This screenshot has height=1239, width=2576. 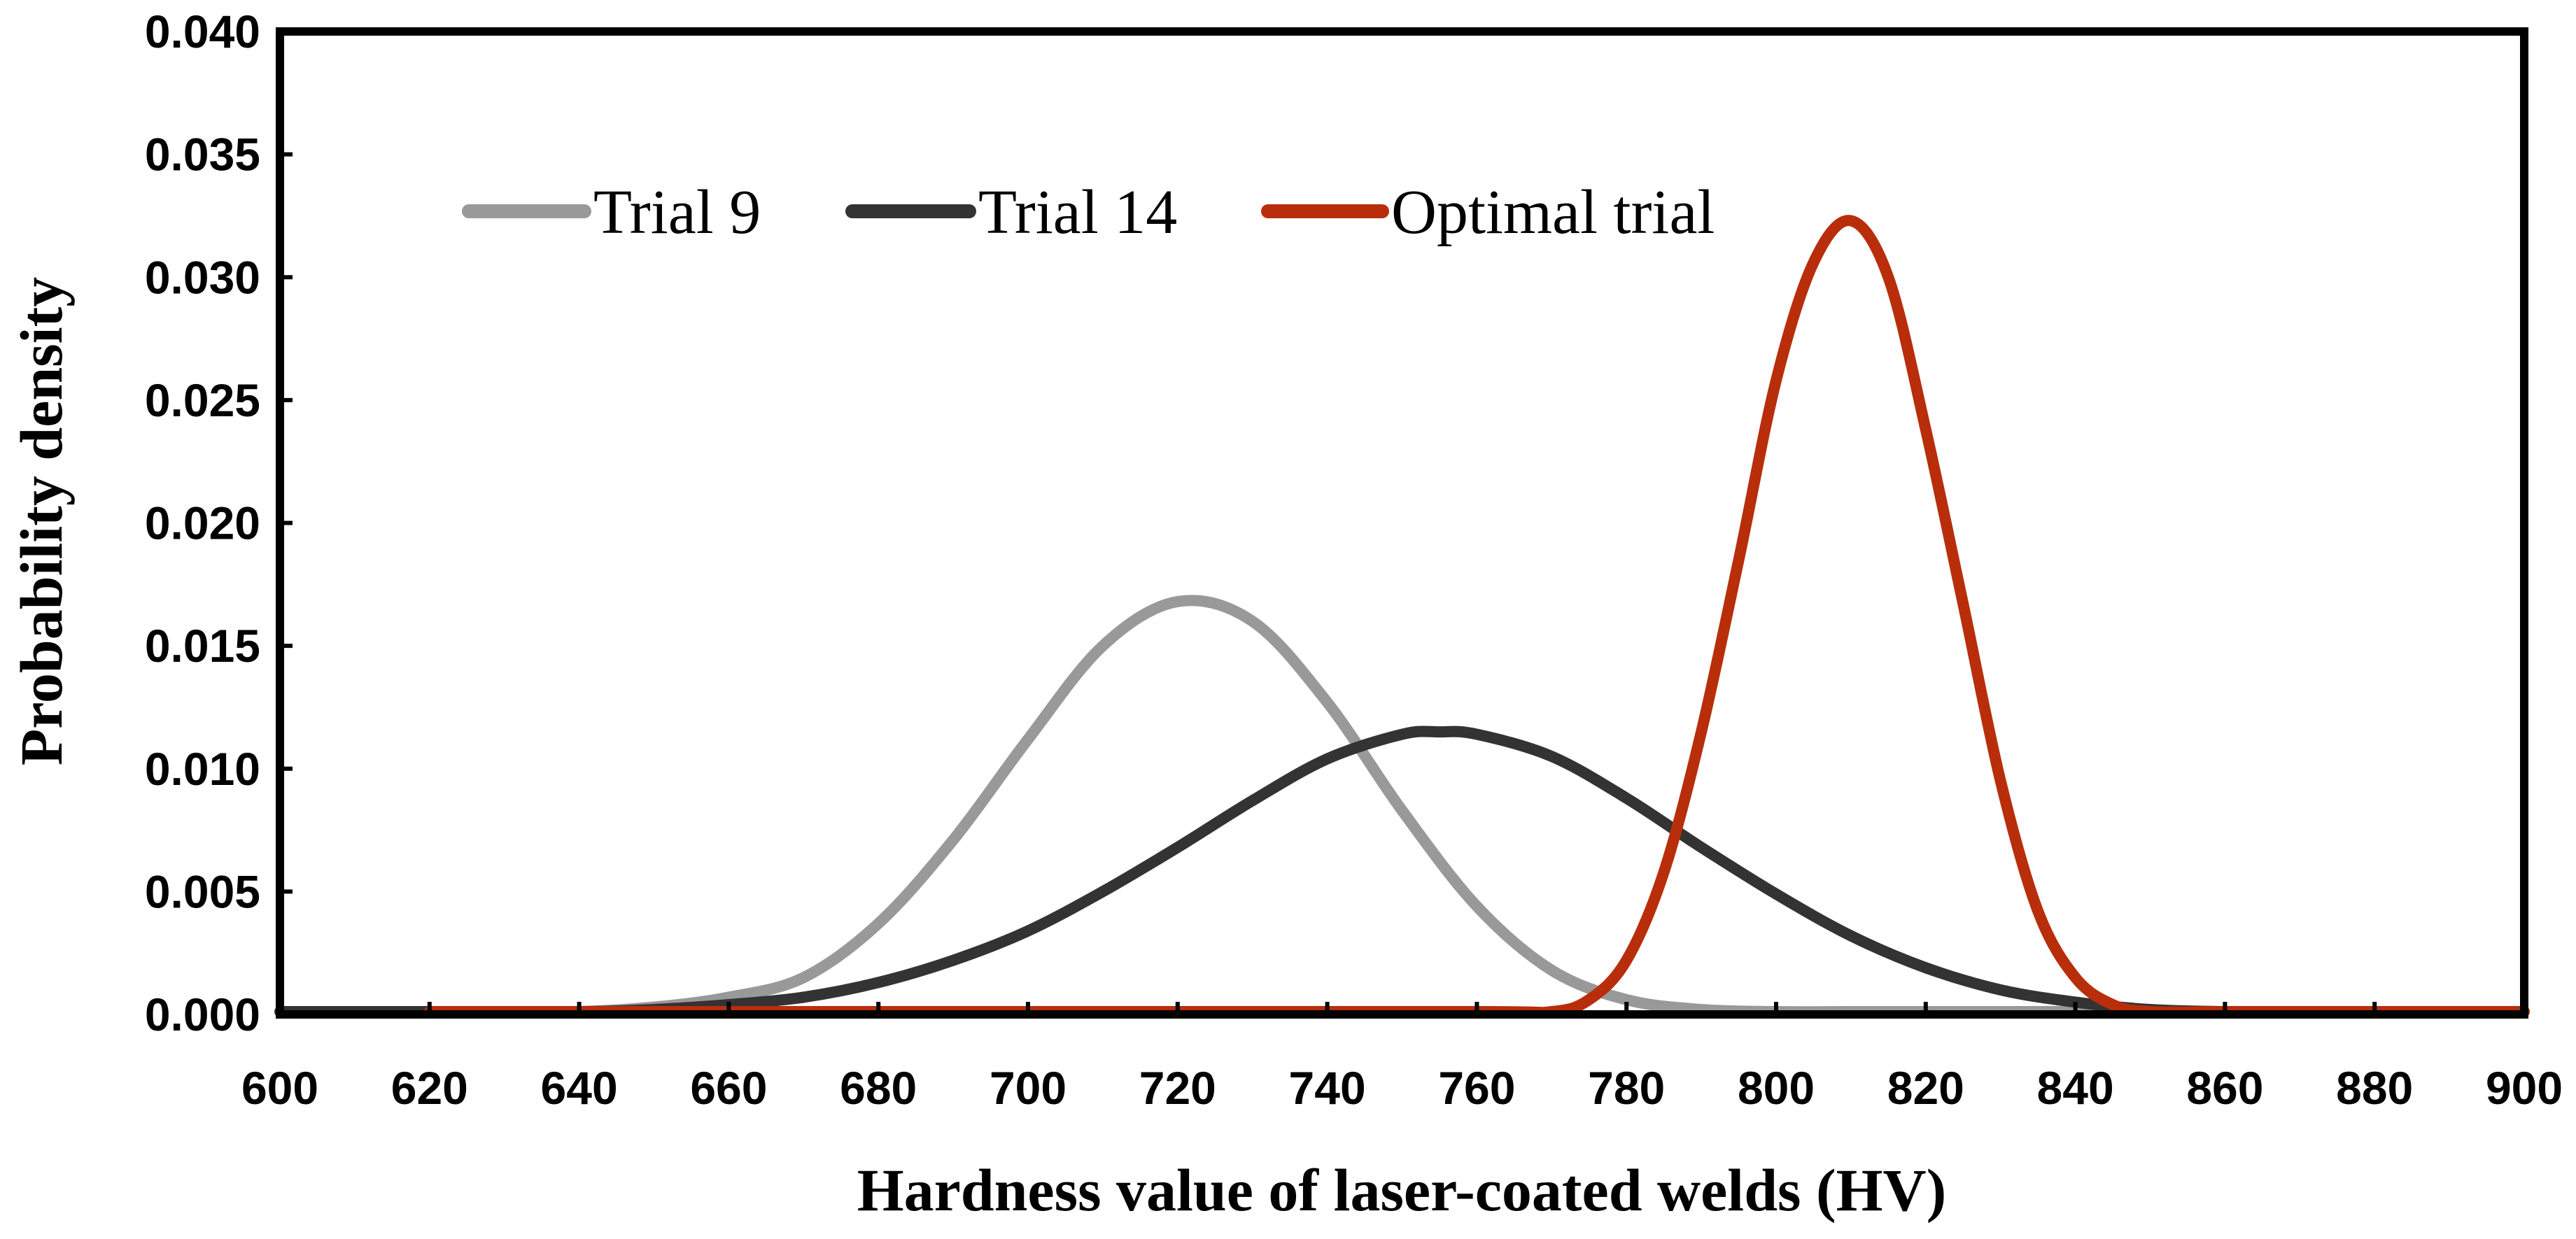 What do you see at coordinates (202, 1014) in the screenshot?
I see `y-tick-label: 0.000` at bounding box center [202, 1014].